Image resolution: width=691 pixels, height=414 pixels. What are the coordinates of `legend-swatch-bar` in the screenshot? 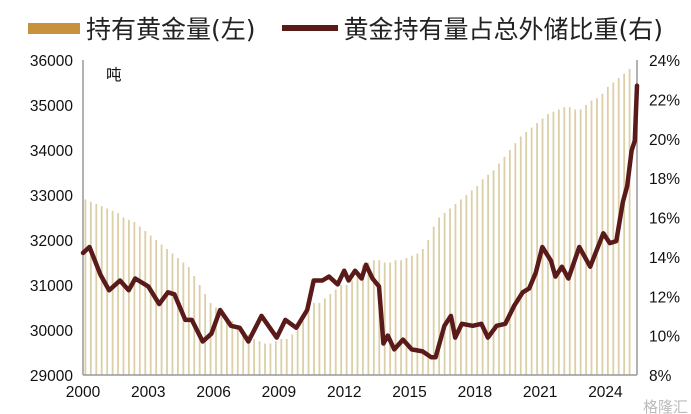 It's located at (53, 28).